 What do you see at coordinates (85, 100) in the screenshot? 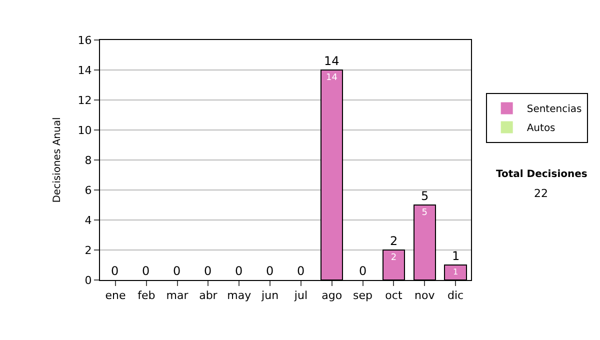
I see `y-tick-label: 12` at bounding box center [85, 100].